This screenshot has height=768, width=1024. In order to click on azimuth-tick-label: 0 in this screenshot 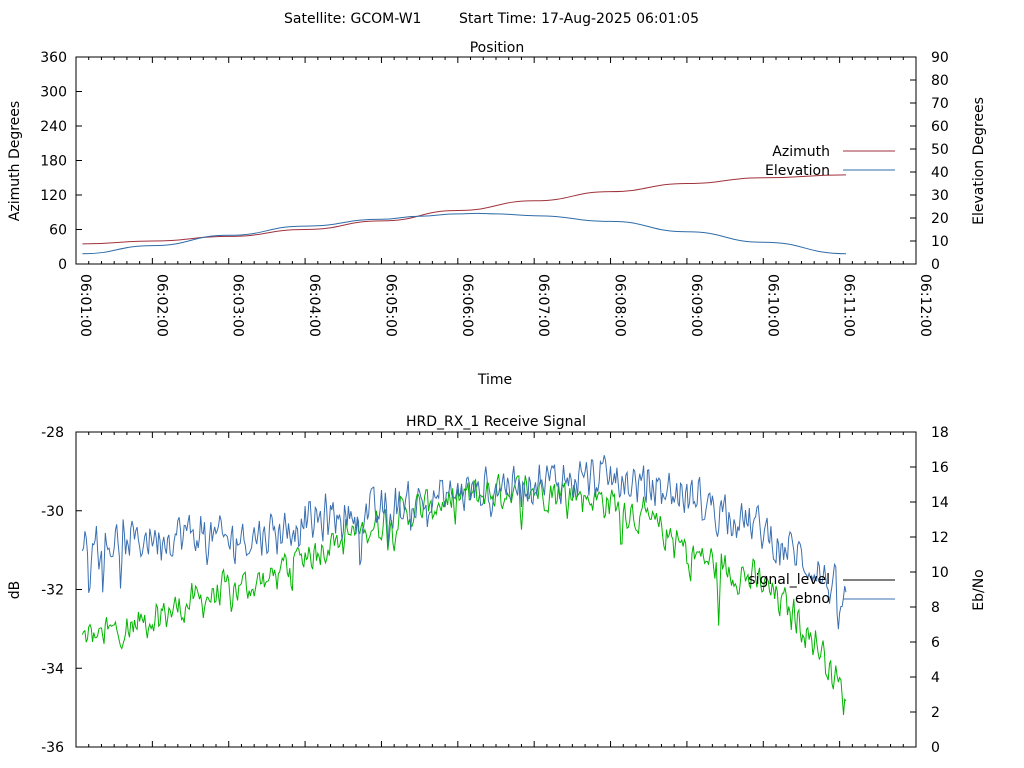, I will do `click(62, 265)`.